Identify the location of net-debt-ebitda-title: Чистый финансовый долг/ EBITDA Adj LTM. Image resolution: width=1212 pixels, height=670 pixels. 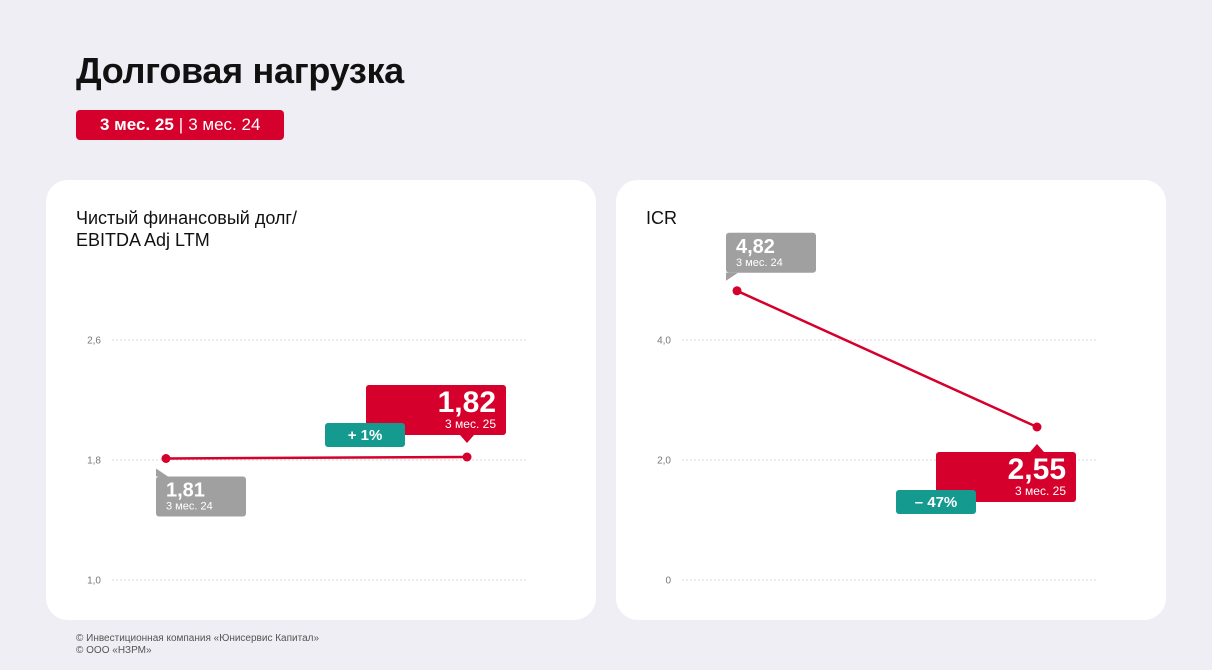
(187, 229).